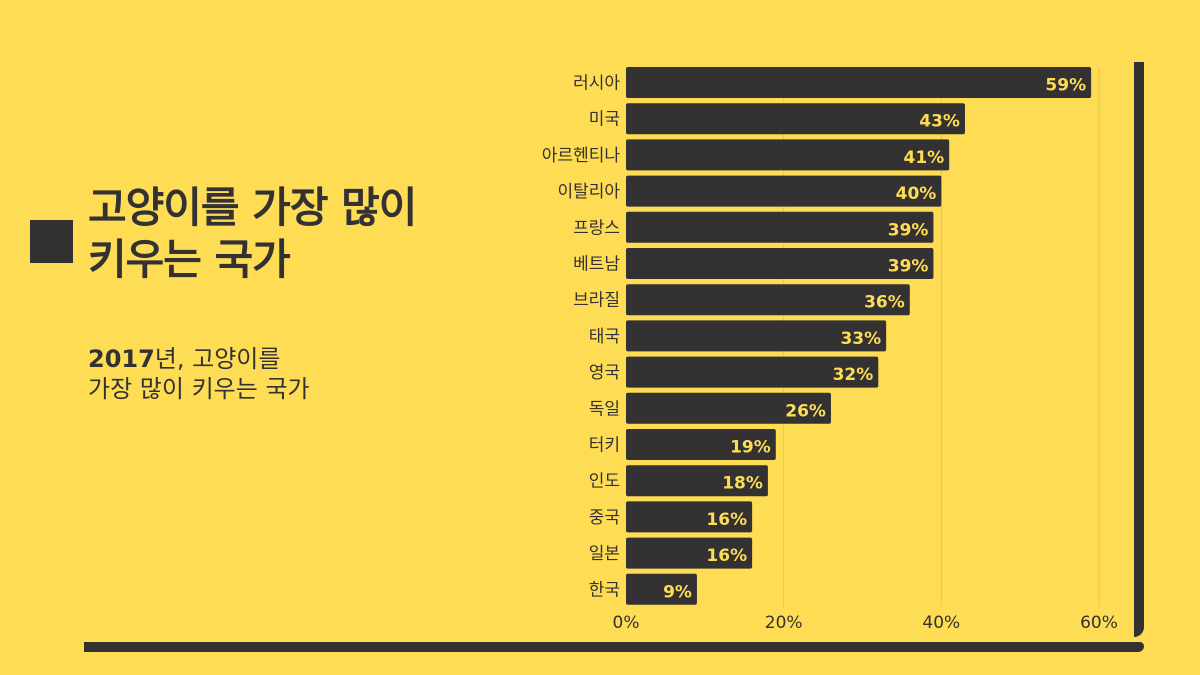 Image resolution: width=1200 pixels, height=675 pixels. What do you see at coordinates (588, 192) in the screenshot?
I see `category-label: 이탈리아` at bounding box center [588, 192].